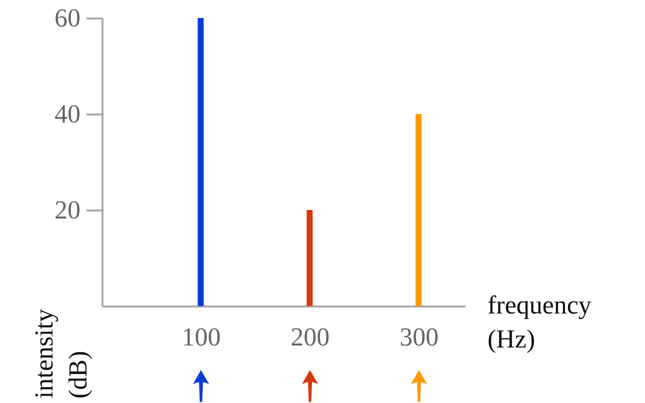  Describe the element at coordinates (61, 353) in the screenshot. I see `y-axis-title: intensity (dB)` at that location.